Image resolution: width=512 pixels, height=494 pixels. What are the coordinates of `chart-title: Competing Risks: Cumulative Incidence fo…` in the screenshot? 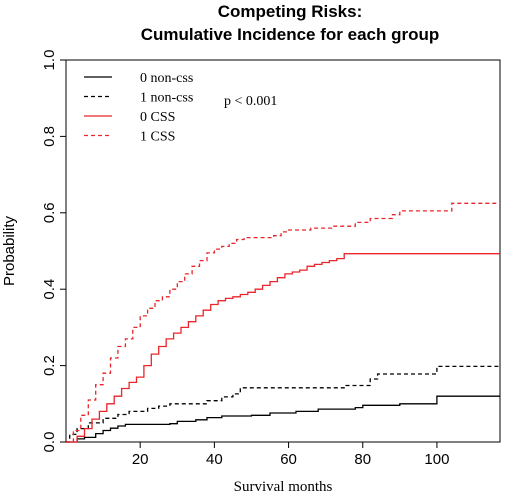 It's located at (290, 23).